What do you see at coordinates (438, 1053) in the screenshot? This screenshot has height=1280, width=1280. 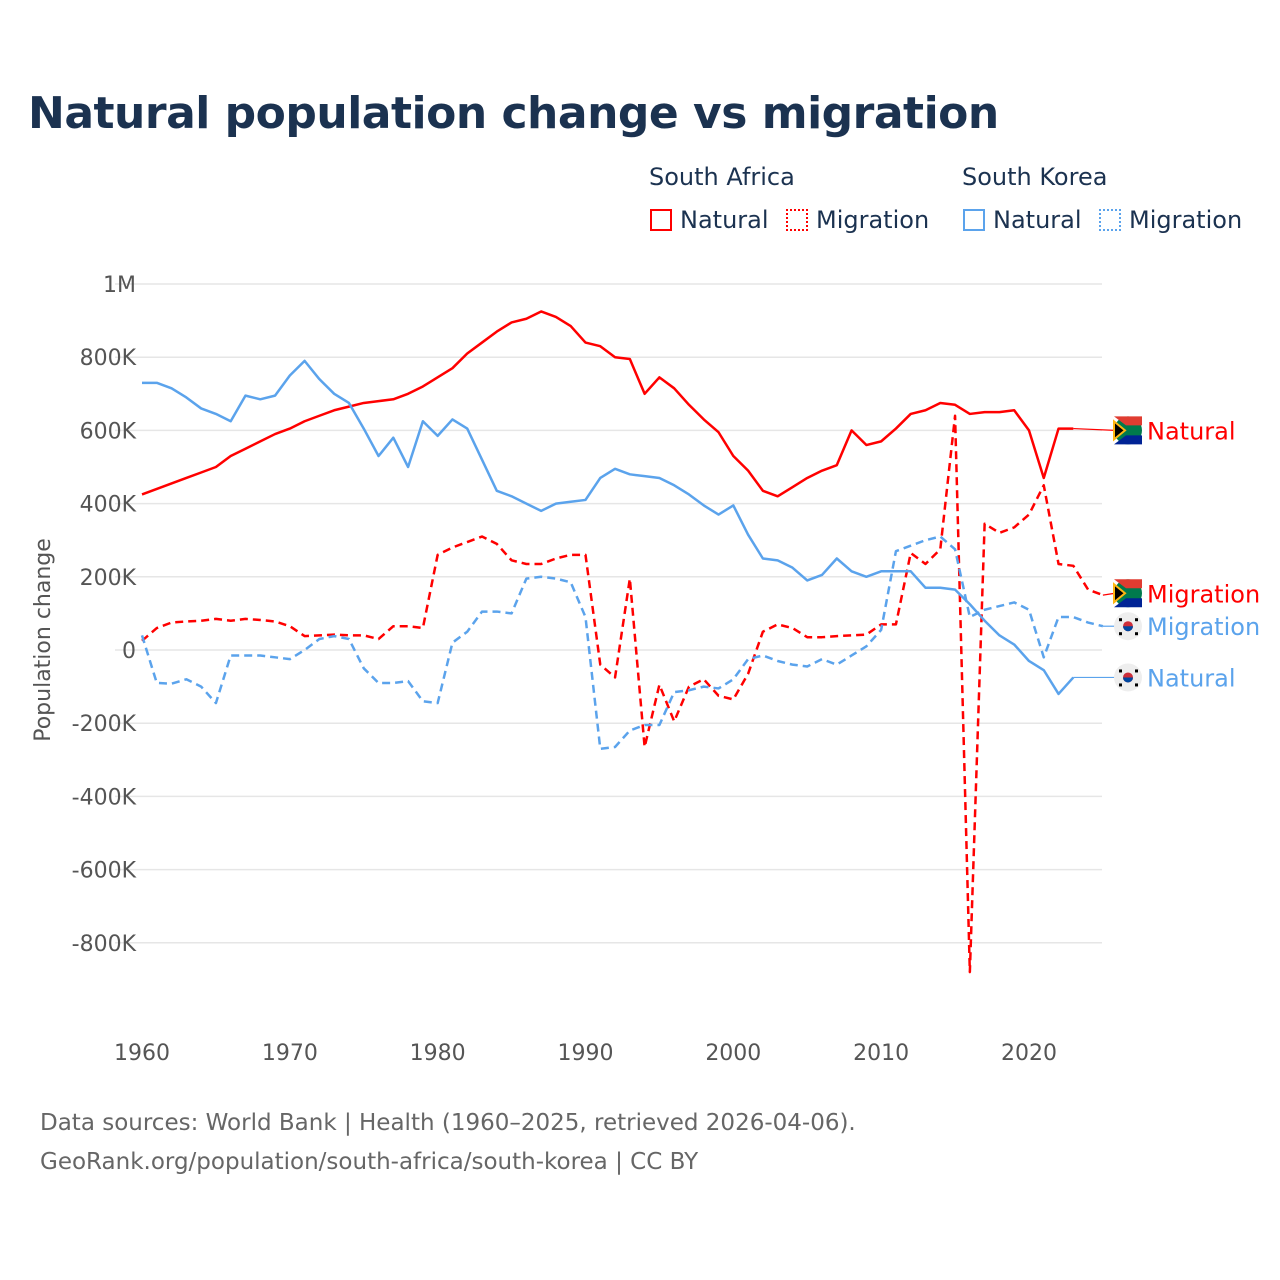 I see `x-tick-label: 1980` at bounding box center [438, 1053].